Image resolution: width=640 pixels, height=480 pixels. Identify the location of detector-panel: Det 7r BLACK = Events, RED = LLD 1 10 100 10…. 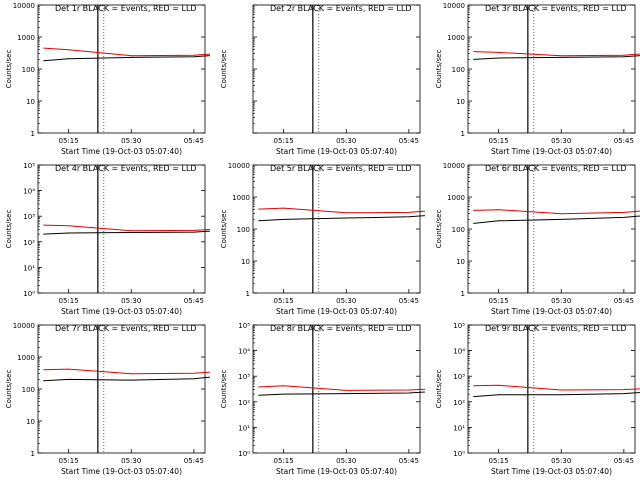
(105, 400).